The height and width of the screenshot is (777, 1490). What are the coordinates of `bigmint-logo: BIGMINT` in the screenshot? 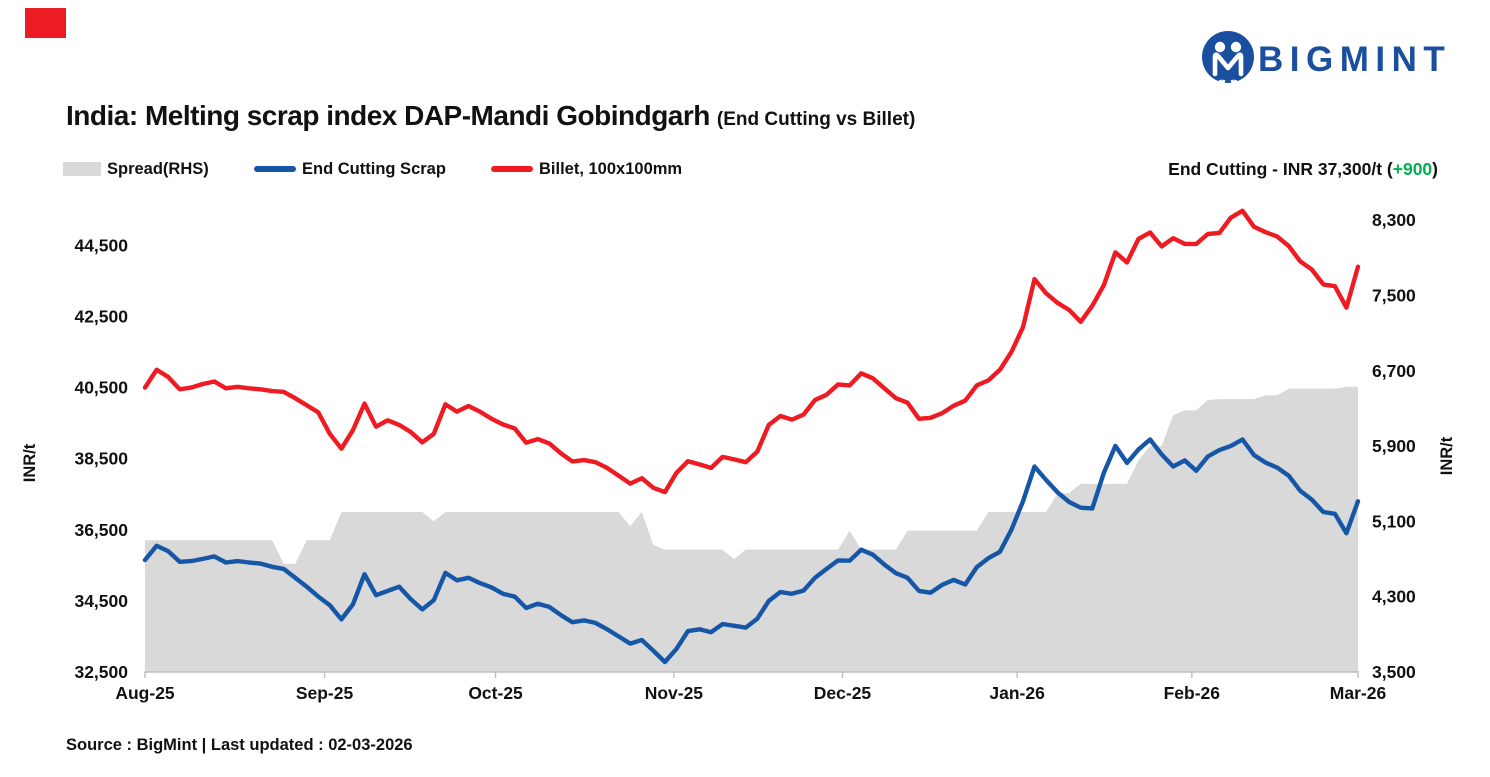 It's located at (1337, 60).